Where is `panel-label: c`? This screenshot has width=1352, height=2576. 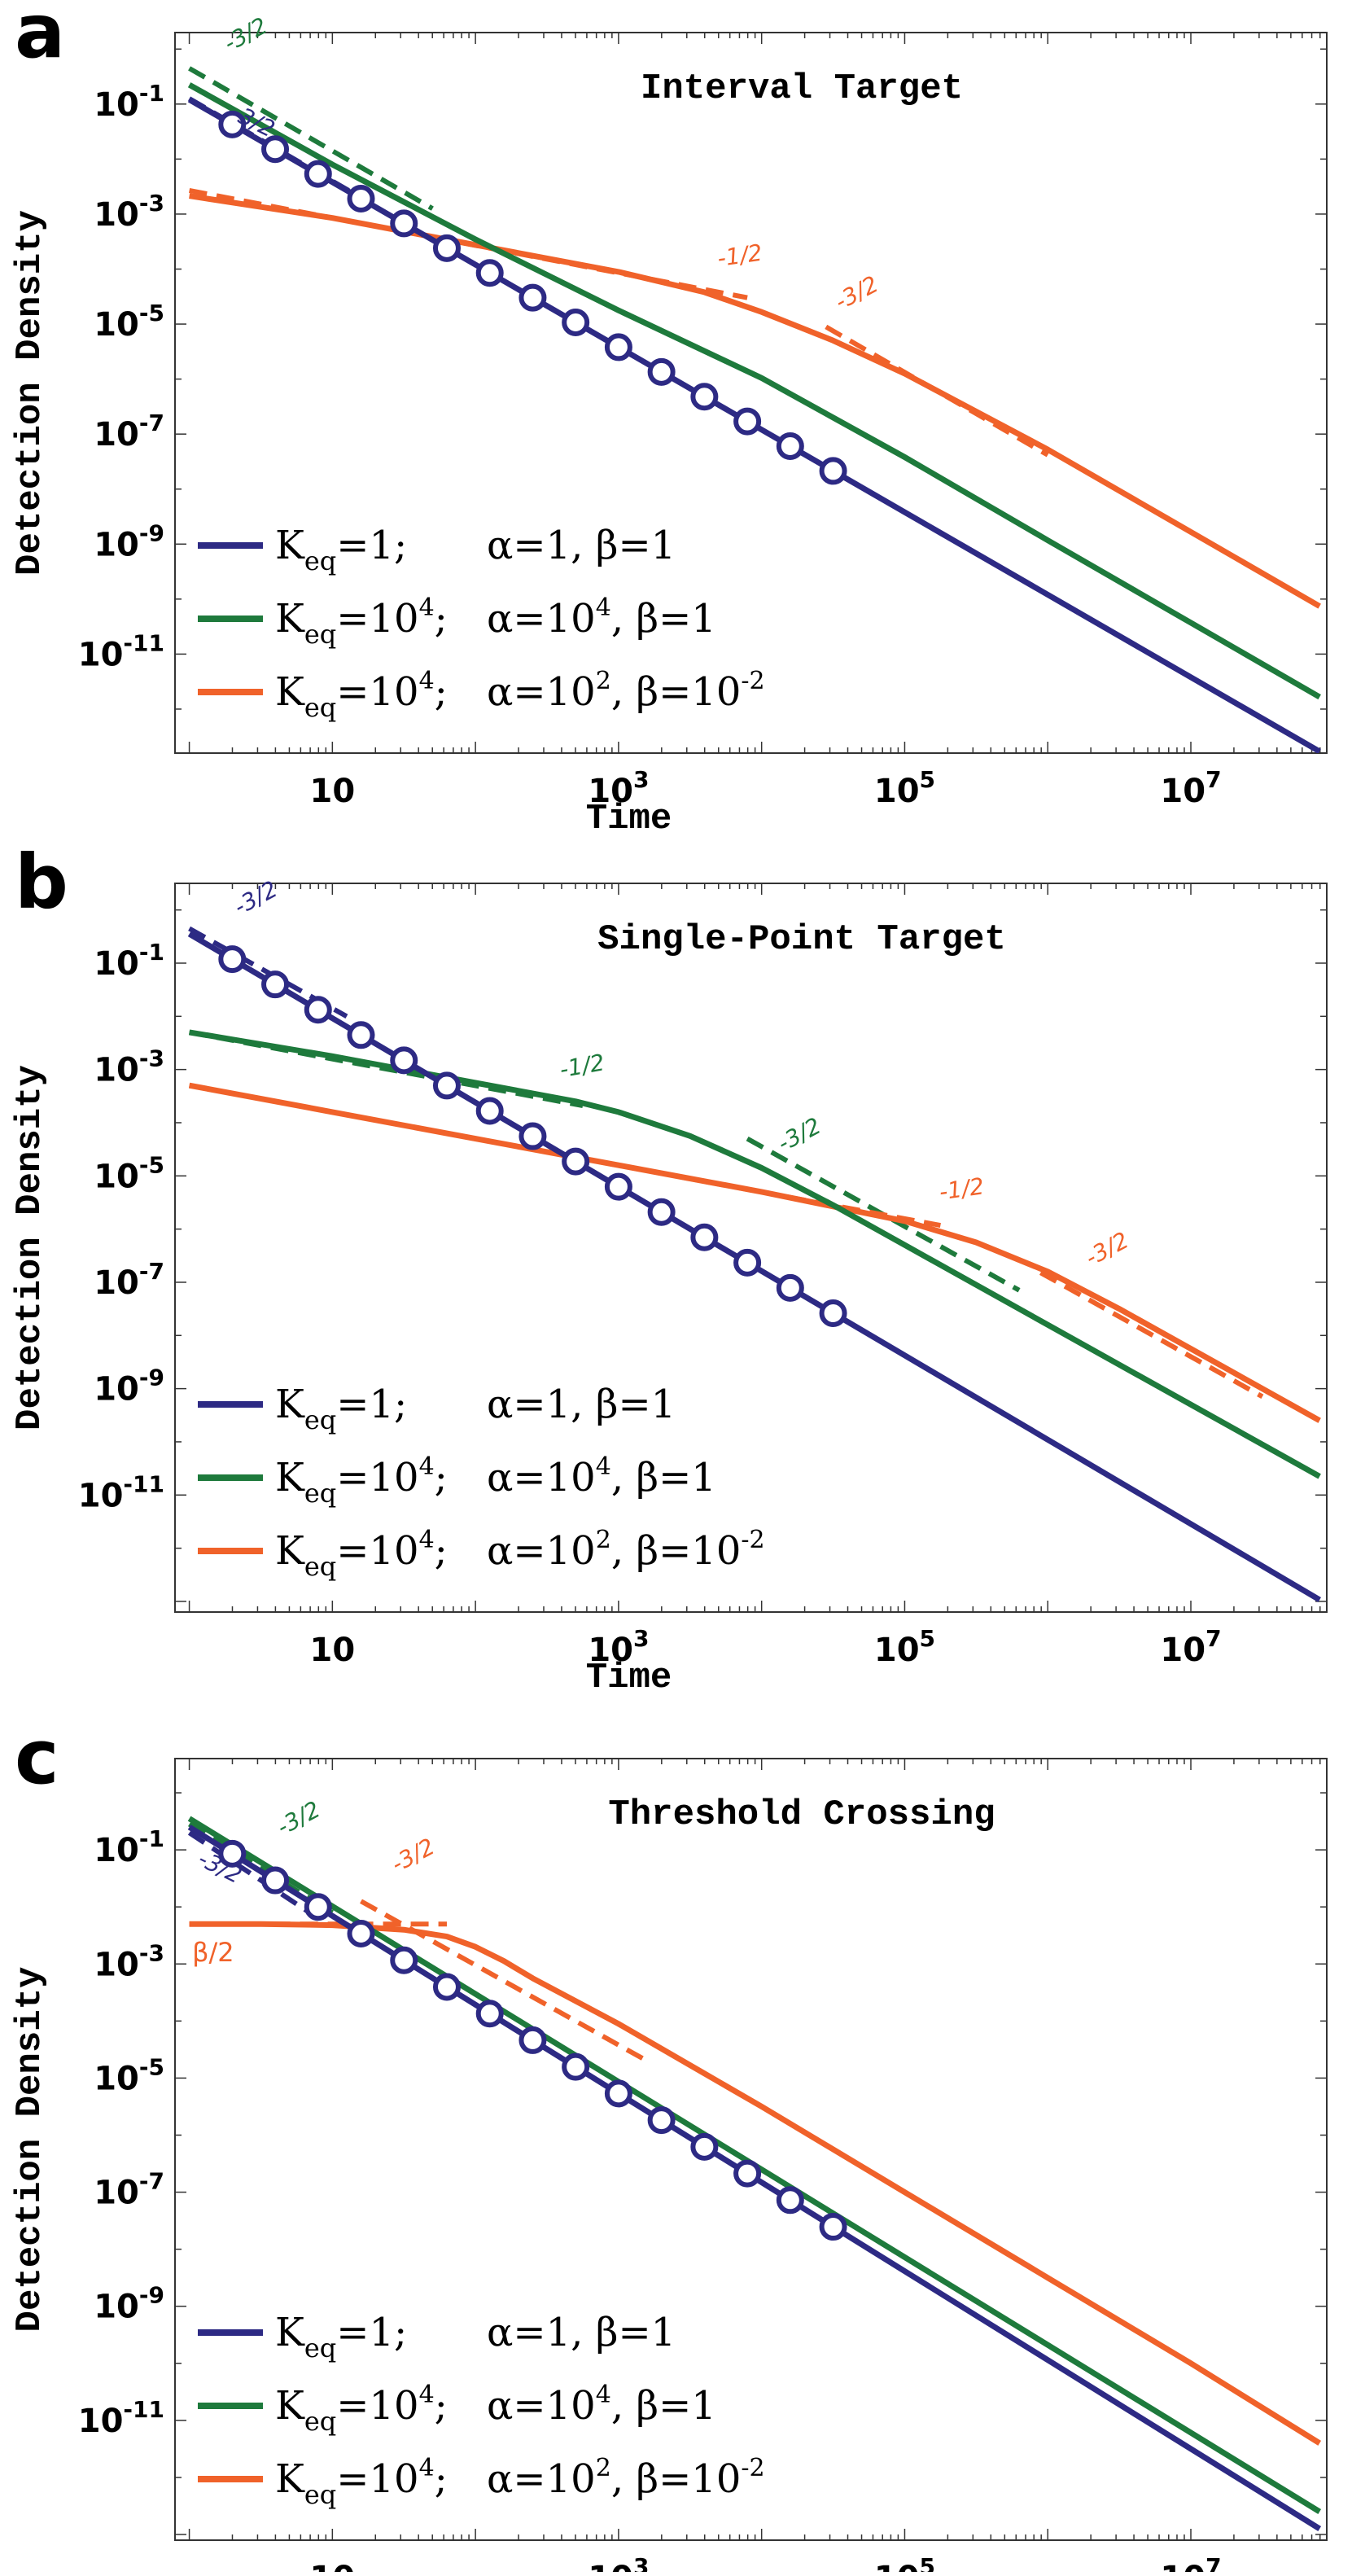
panel-label: c is located at coordinates (37, 1757).